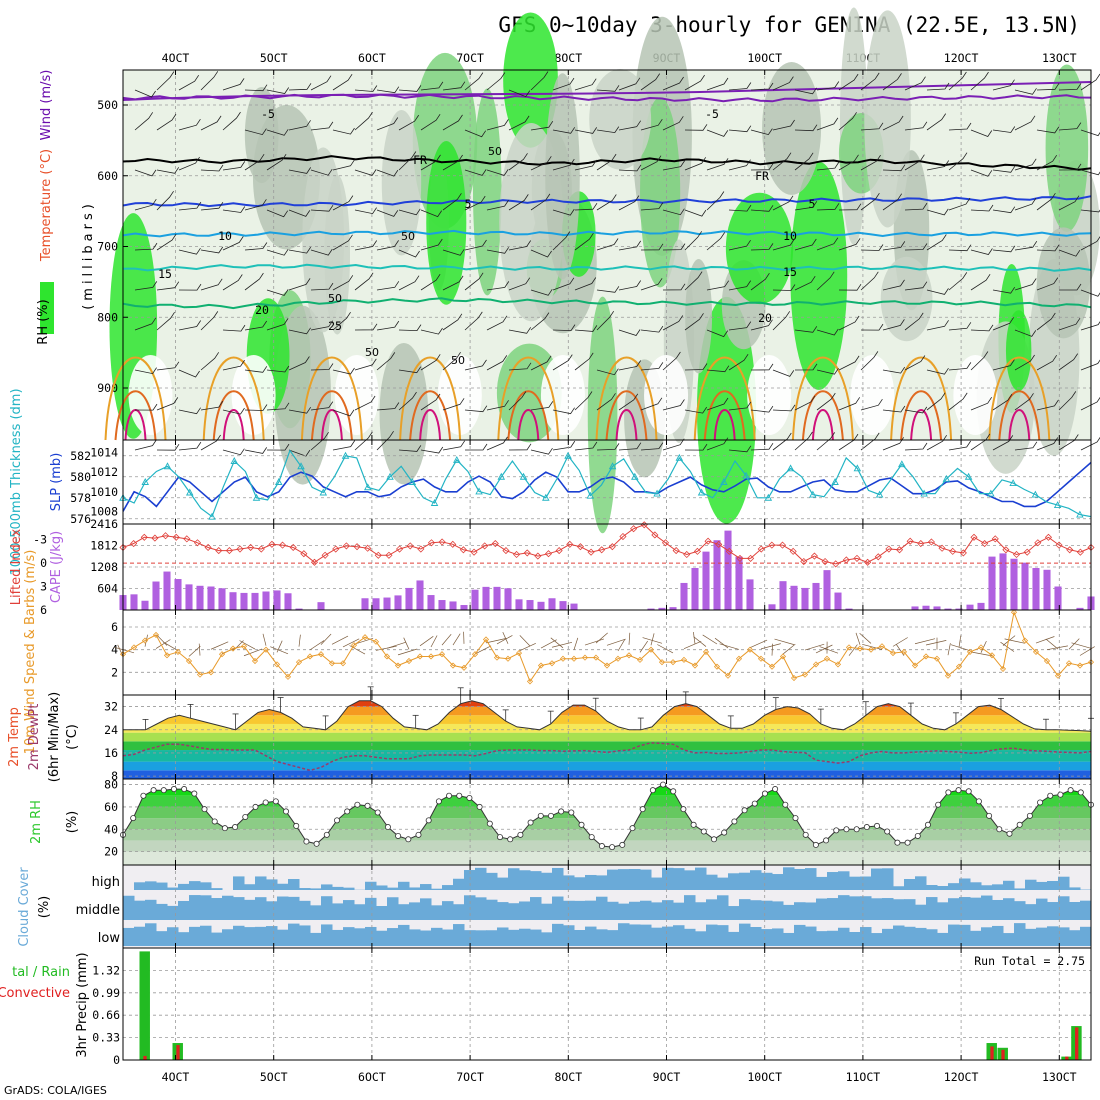 The height and width of the screenshot is (1100, 1100). Describe the element at coordinates (114, 650) in the screenshot. I see `wind-speed-tick-label: 4` at that location.